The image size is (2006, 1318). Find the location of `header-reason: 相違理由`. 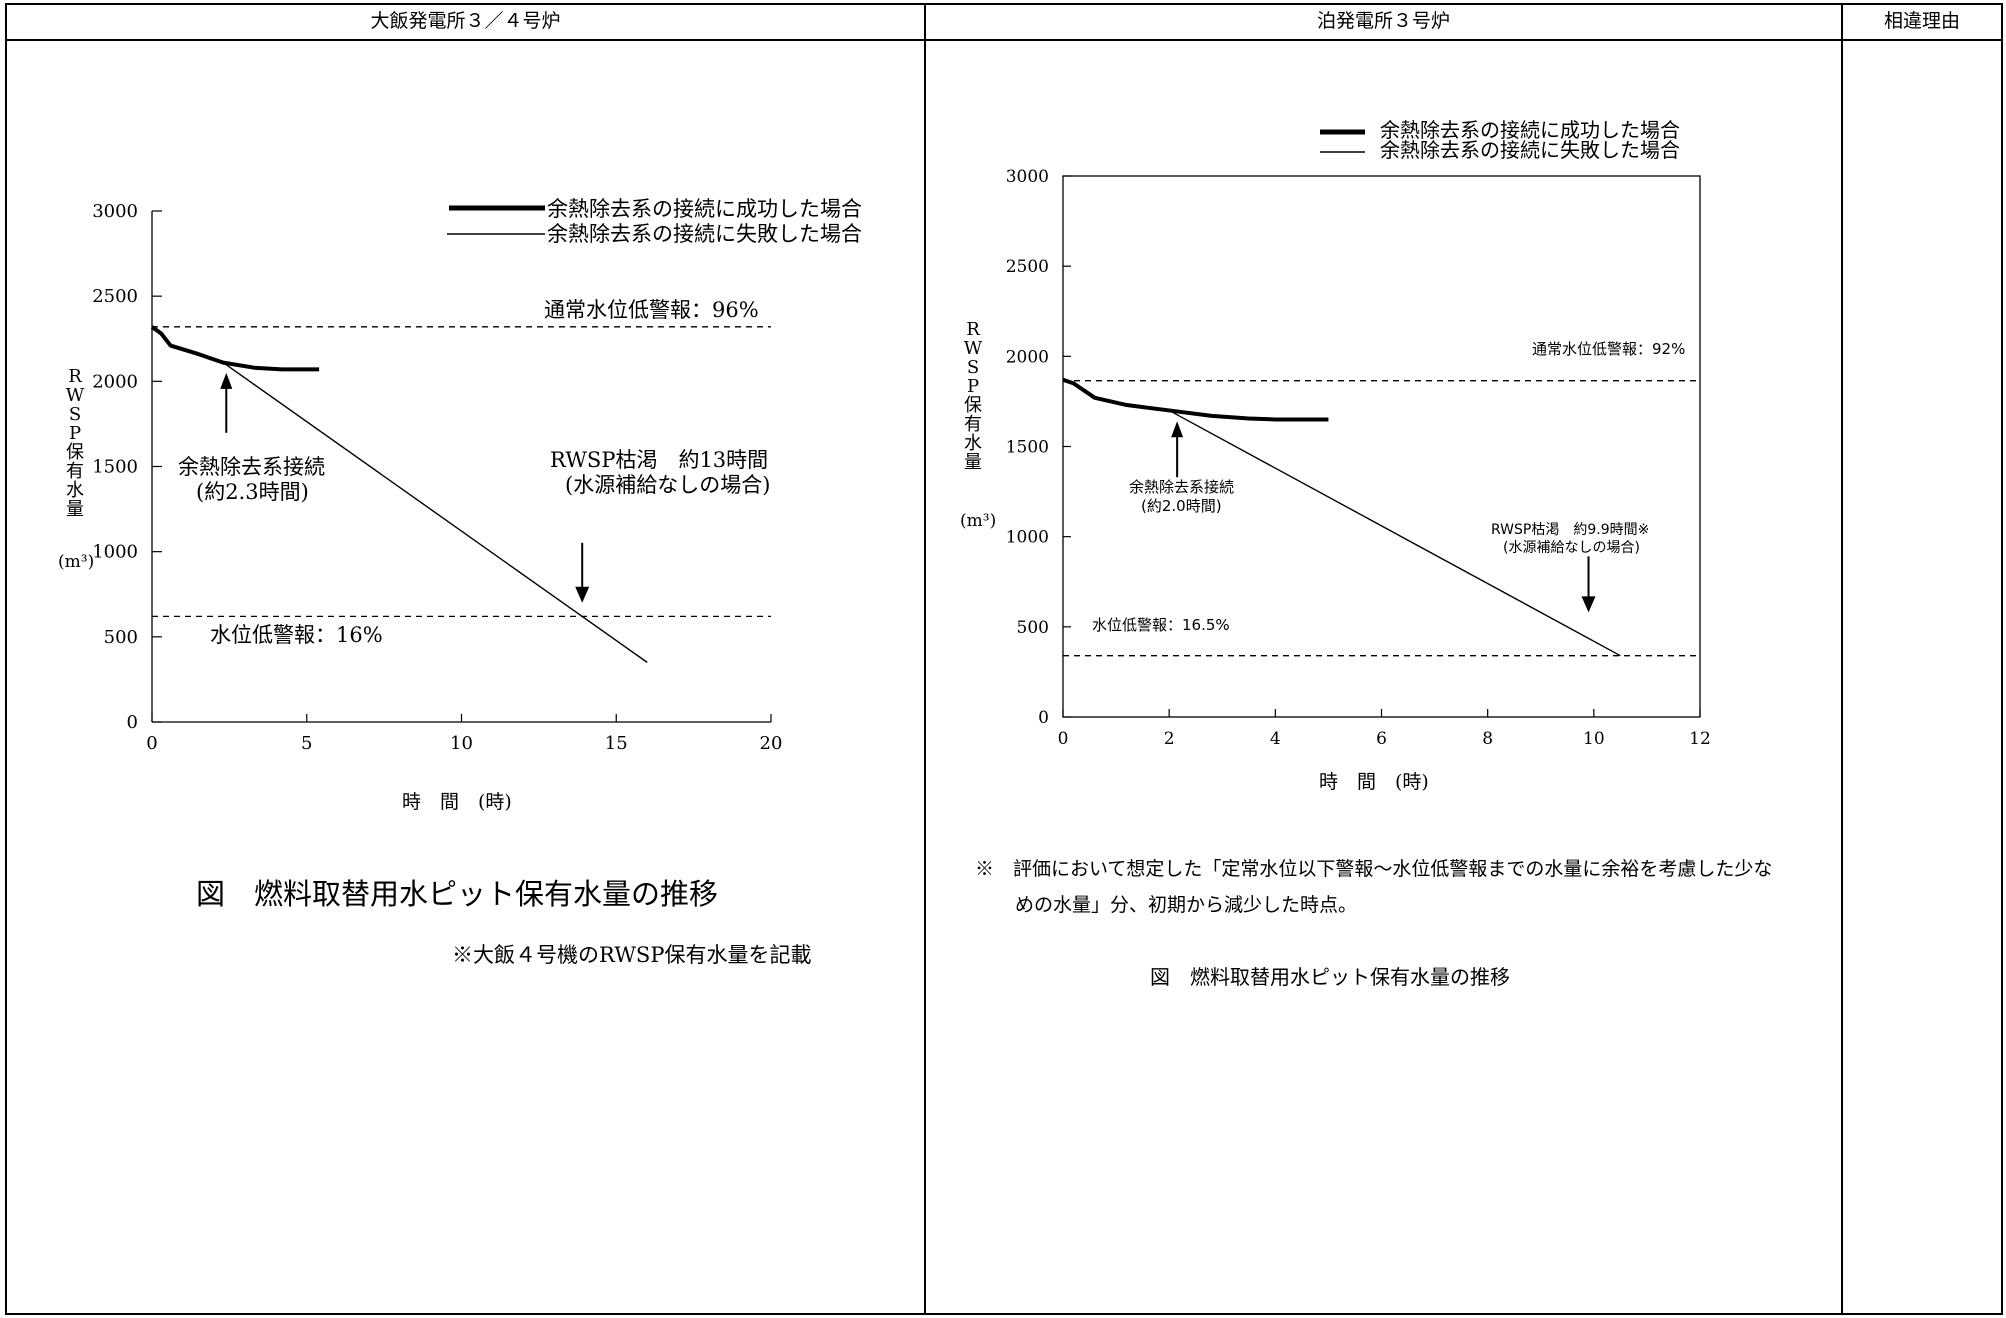

header-reason: 相違理由 is located at coordinates (1921, 21).